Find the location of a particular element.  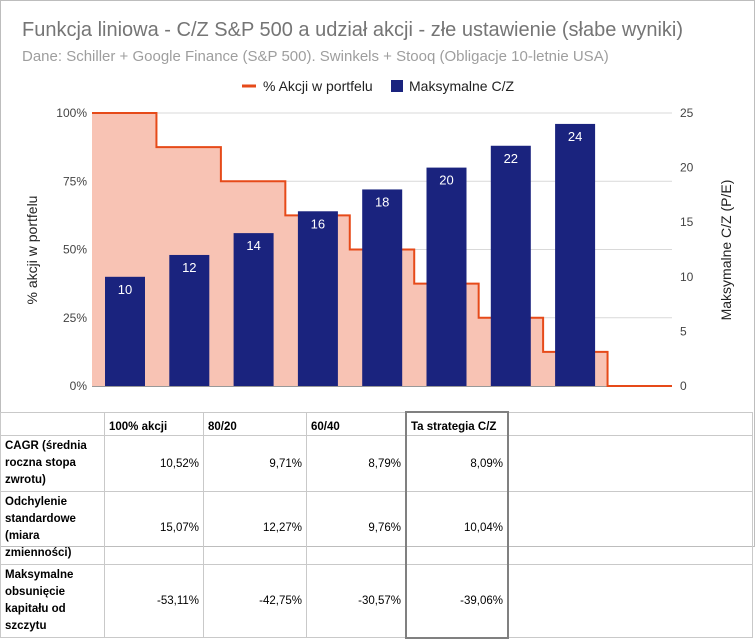

table-header-strategy: Ta strategia C/Z is located at coordinates (457, 423).